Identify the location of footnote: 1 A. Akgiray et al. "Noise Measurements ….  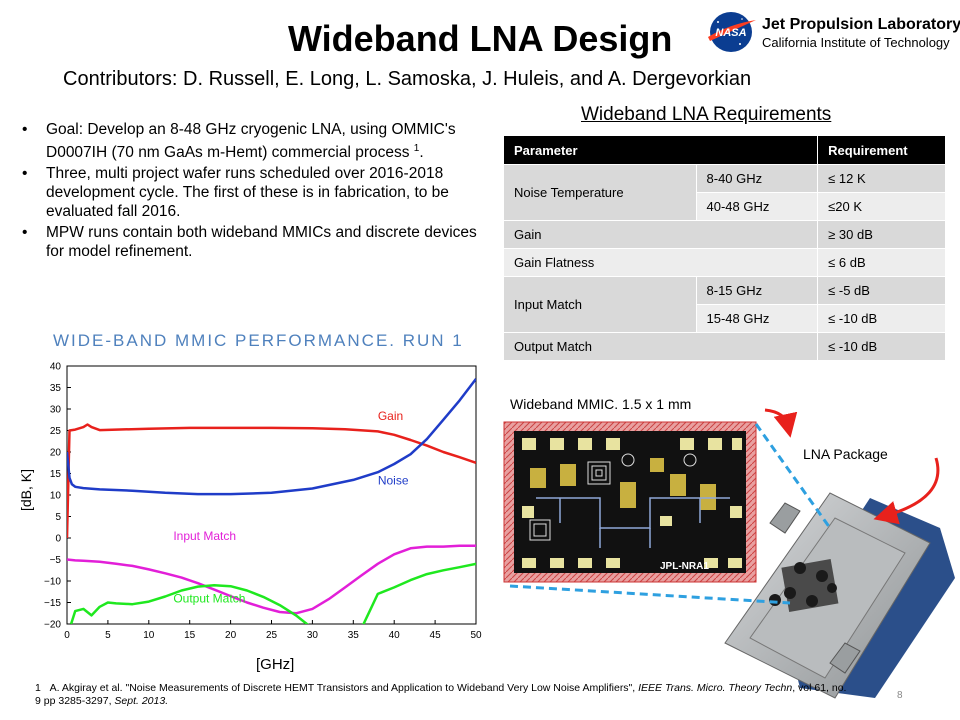
(445, 695).